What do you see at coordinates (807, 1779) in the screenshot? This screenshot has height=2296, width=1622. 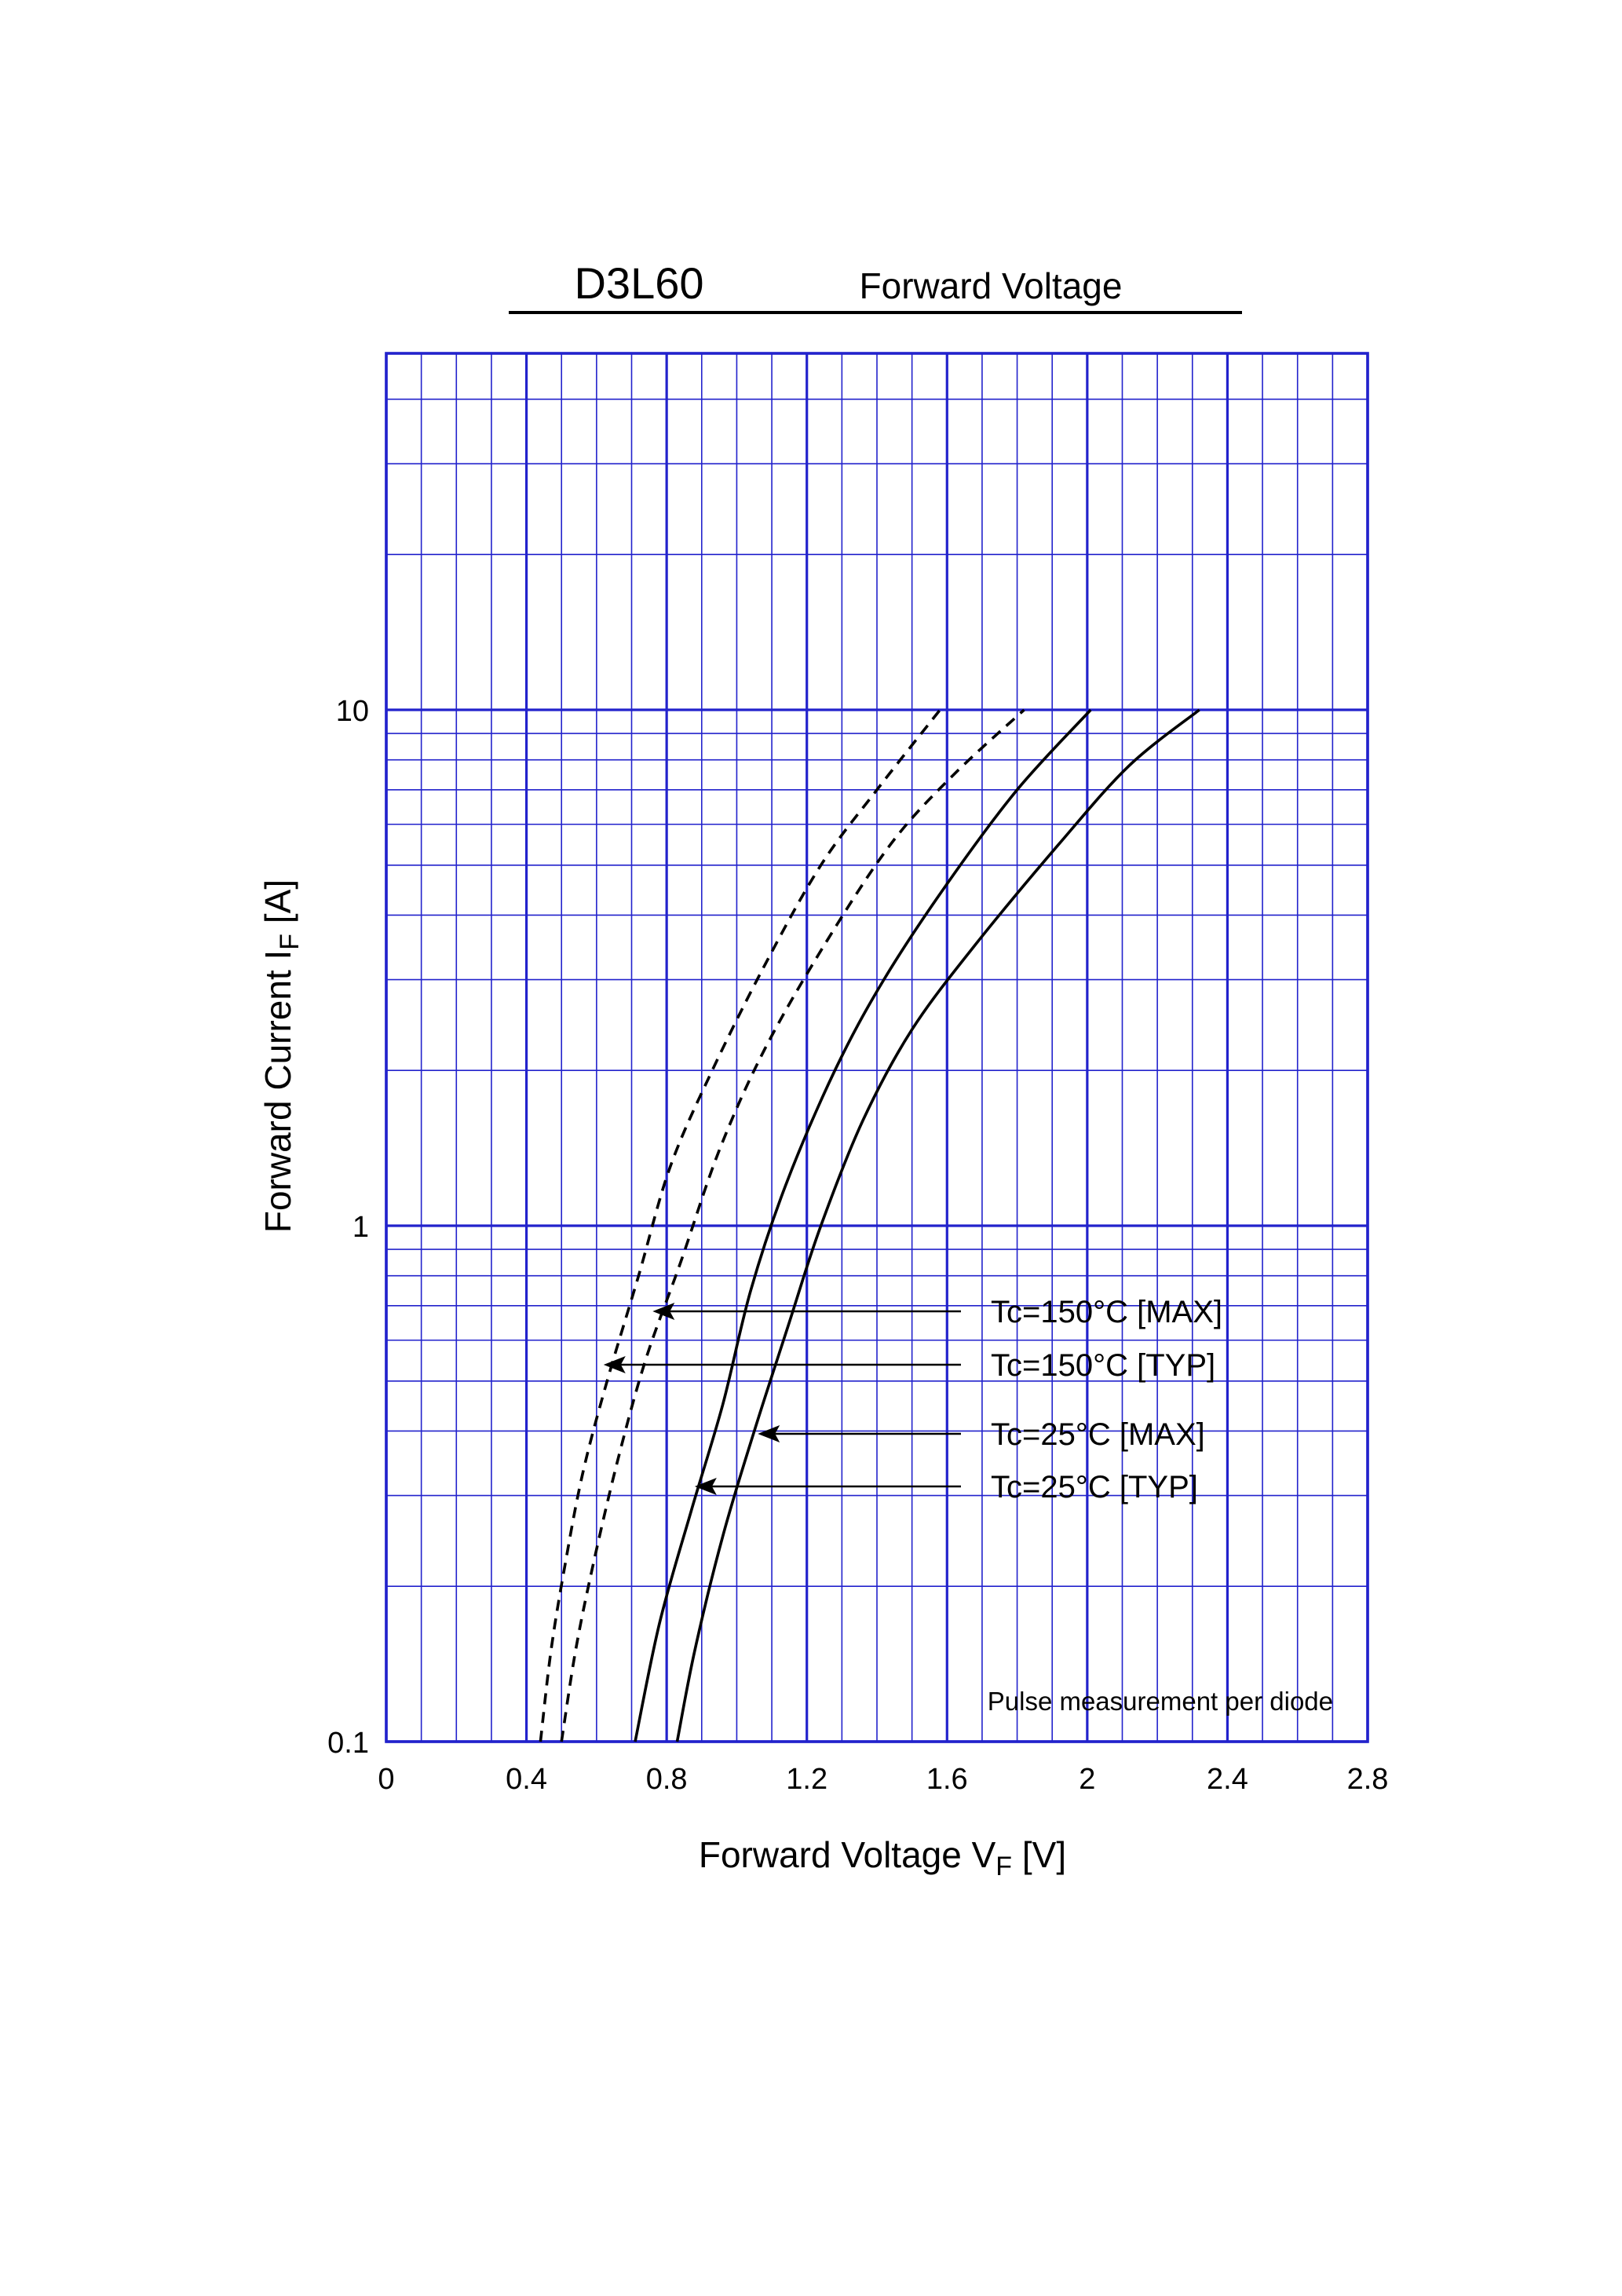 I see `x-tick-label: 1.2` at bounding box center [807, 1779].